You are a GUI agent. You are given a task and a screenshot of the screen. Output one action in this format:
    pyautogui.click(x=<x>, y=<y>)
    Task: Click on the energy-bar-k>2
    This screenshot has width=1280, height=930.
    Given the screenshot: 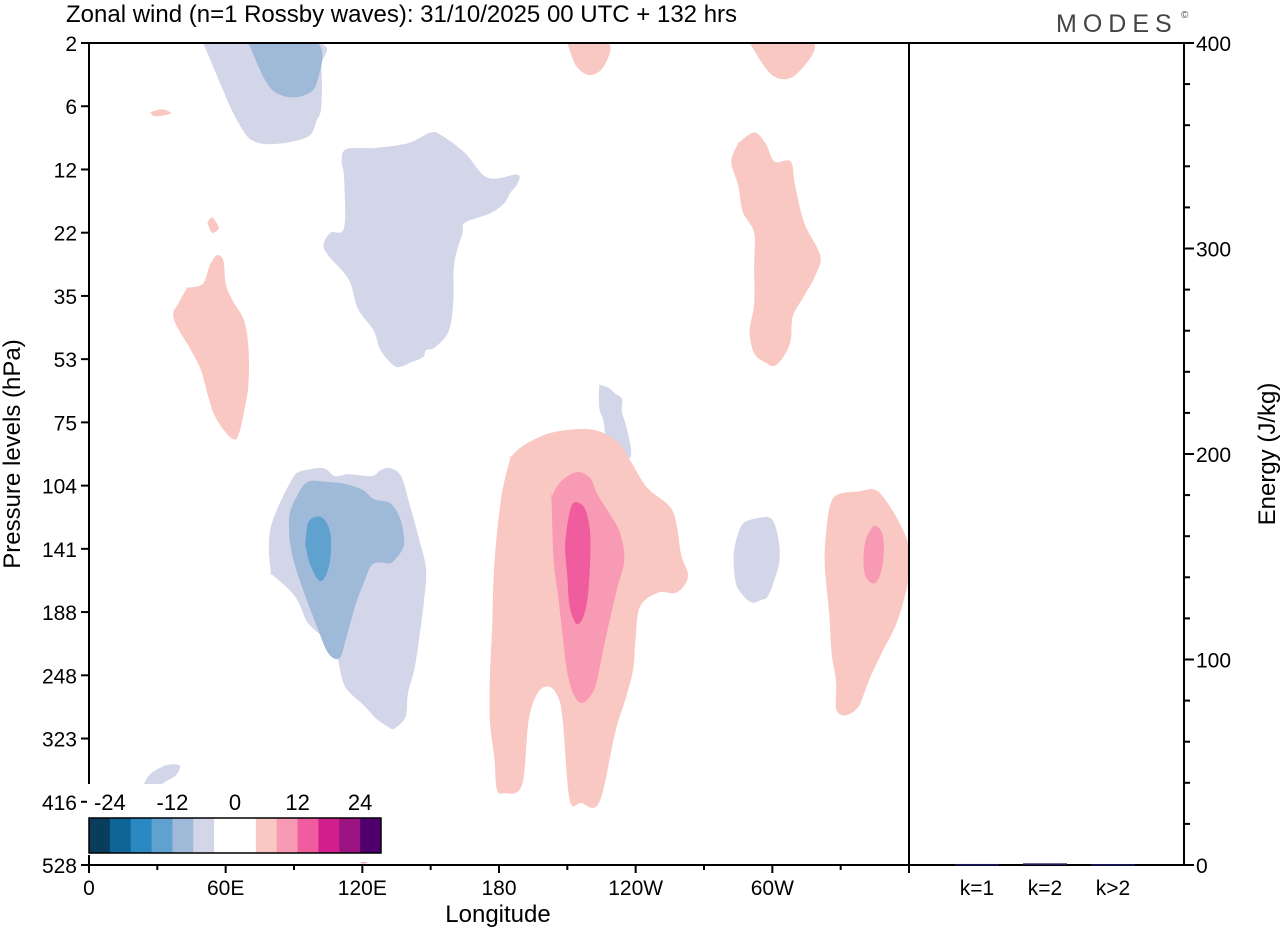 What is the action you would take?
    pyautogui.click(x=1113, y=865)
    